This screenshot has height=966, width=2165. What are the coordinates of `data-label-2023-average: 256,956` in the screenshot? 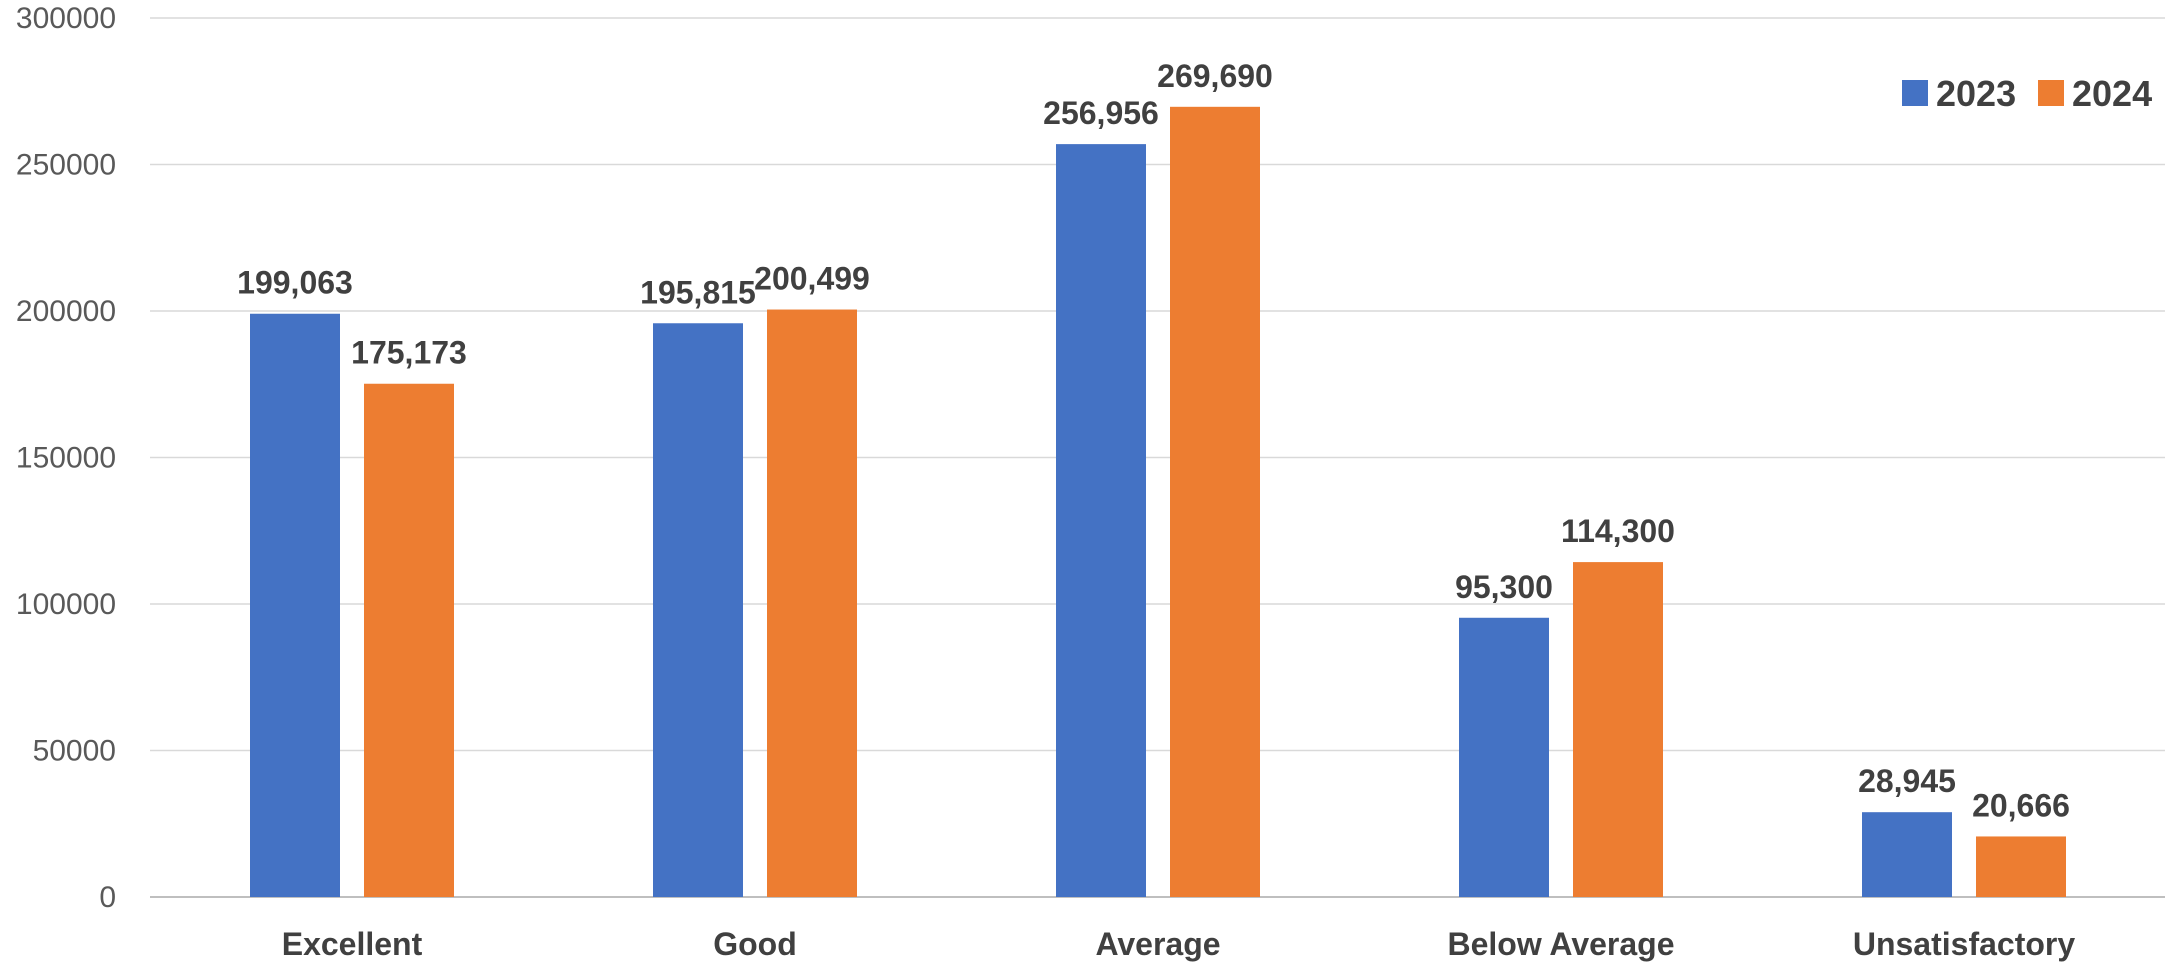 It's located at (1101, 113).